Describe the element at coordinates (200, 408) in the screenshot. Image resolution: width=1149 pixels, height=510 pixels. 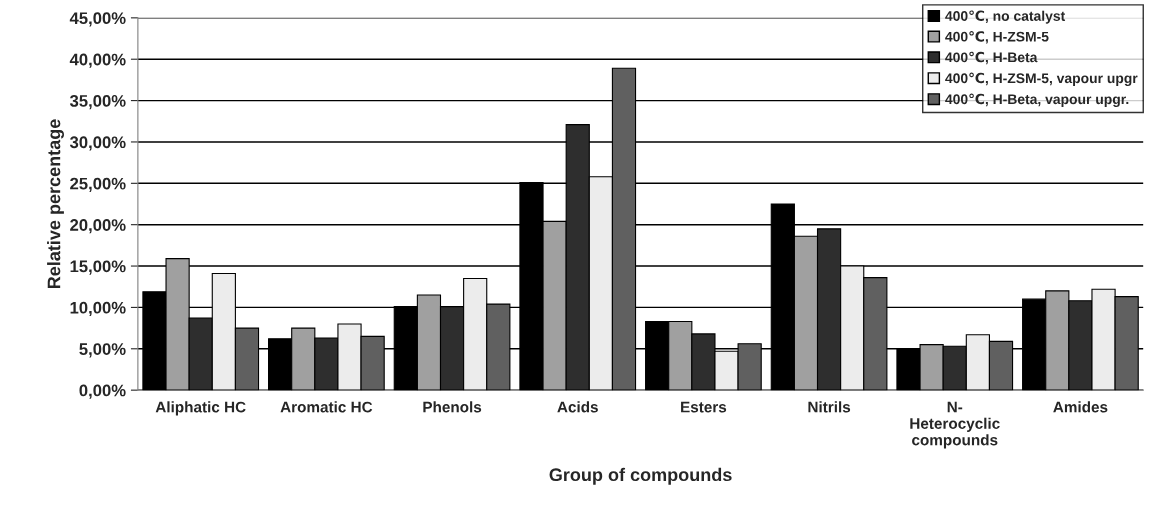
I see `x-tick-label: Aliphatic HC` at that location.